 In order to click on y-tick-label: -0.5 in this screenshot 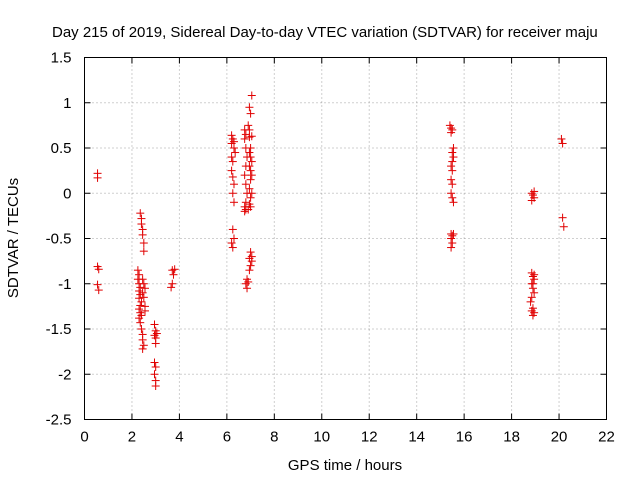, I will do `click(59, 239)`.